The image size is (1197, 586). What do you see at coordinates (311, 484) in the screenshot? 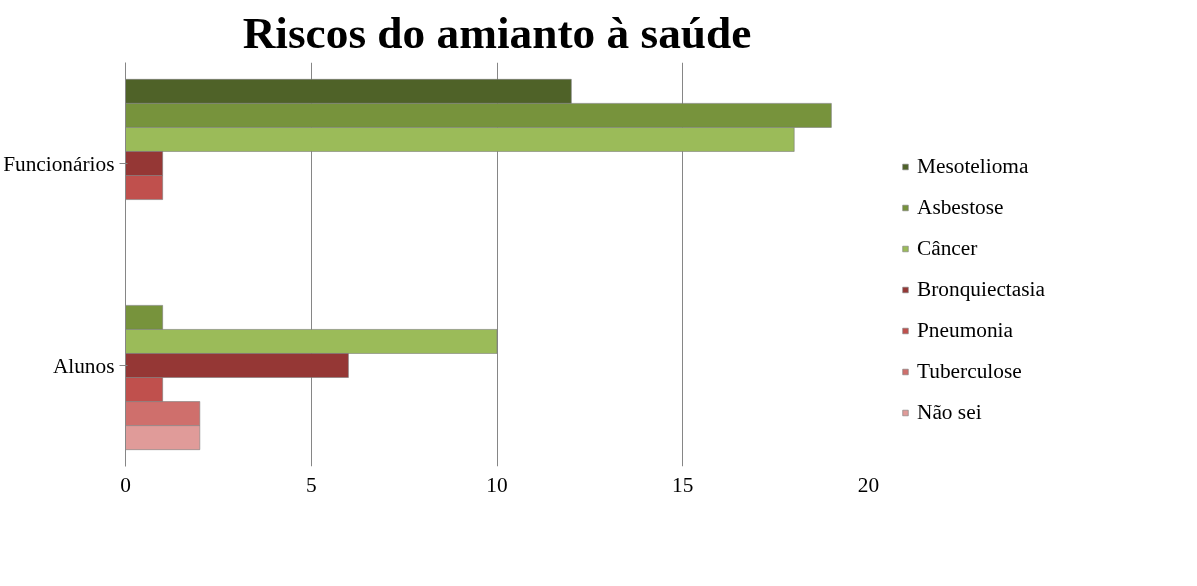
I see `x-tick-label: 5` at bounding box center [311, 484].